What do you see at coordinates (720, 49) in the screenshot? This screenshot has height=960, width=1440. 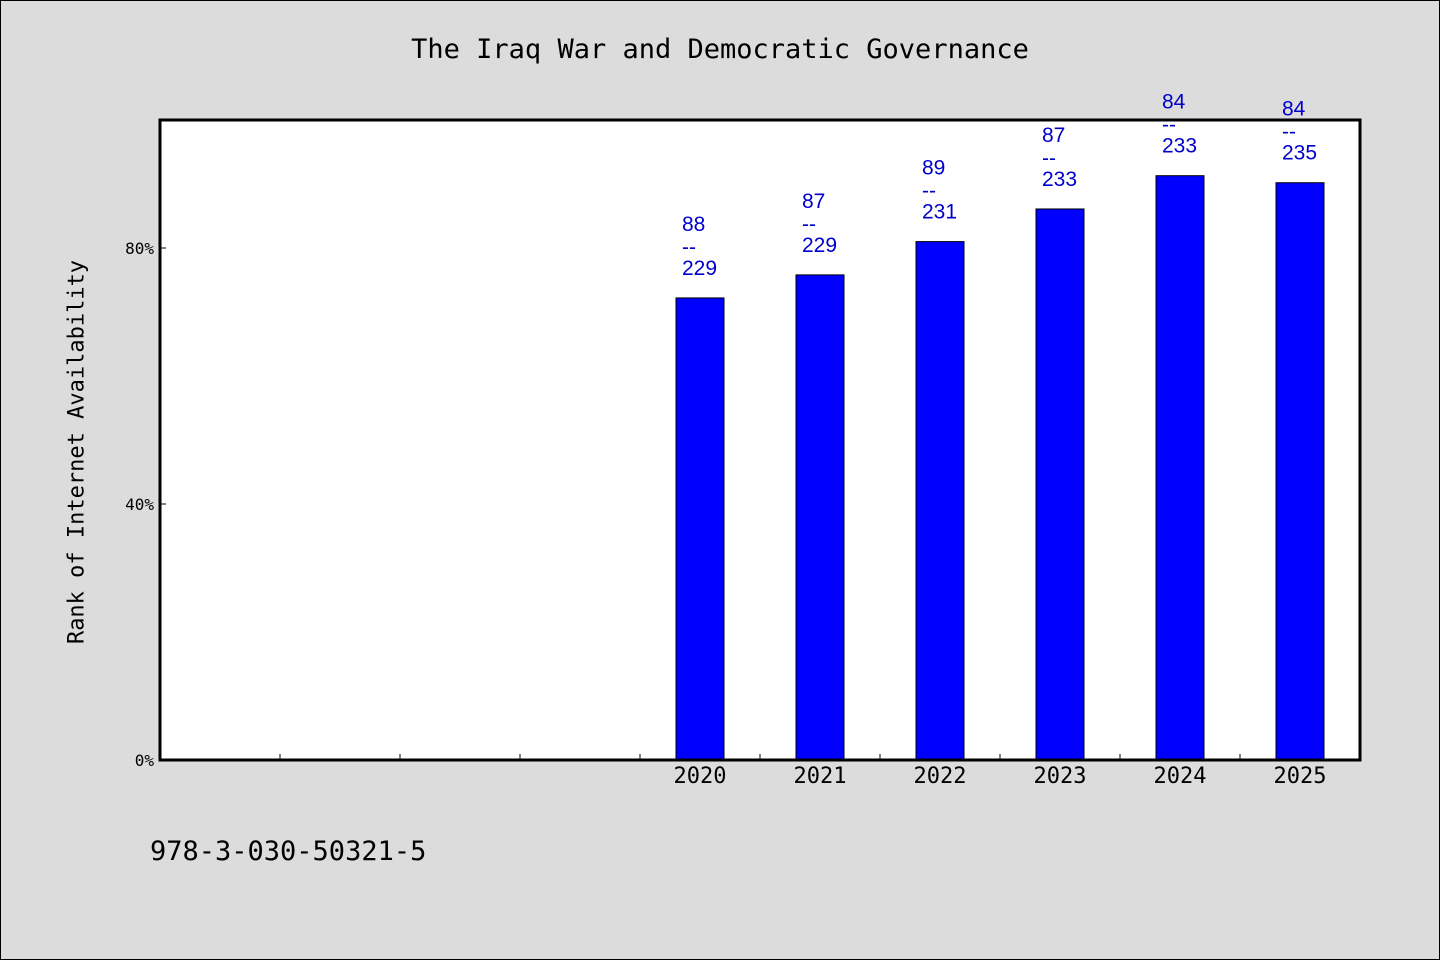 I see `chart-title: The Iraq War and Democratic Governance` at bounding box center [720, 49].